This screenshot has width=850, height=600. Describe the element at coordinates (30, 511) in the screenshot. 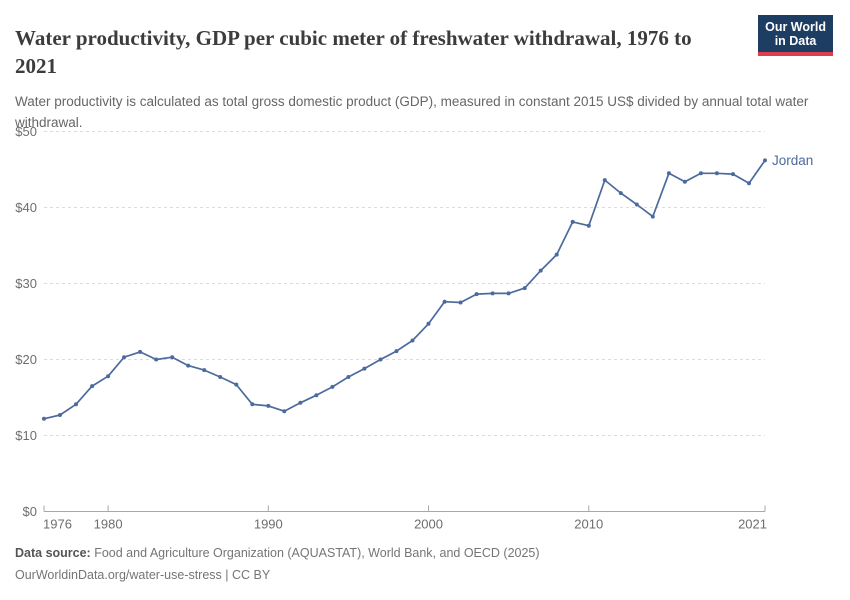

I see `y-tick-label: $0` at that location.